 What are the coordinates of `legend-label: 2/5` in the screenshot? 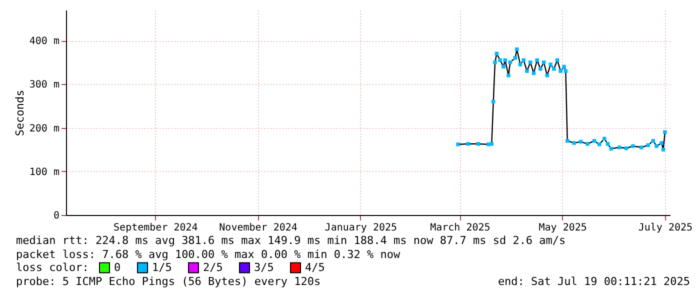 It's located at (213, 267).